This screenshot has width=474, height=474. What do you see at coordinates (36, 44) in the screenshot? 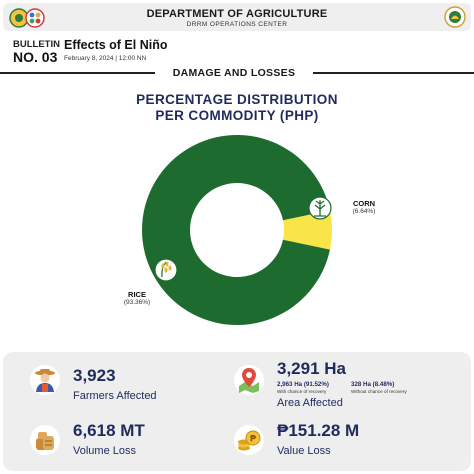
I see `bulletin-label: BULLETIN` at bounding box center [36, 44].